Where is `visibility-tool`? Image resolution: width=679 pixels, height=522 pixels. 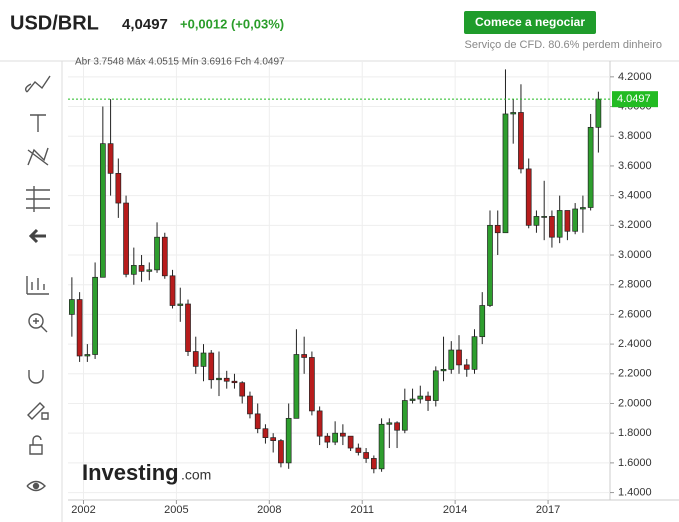 visibility-tool is located at coordinates (36, 486).